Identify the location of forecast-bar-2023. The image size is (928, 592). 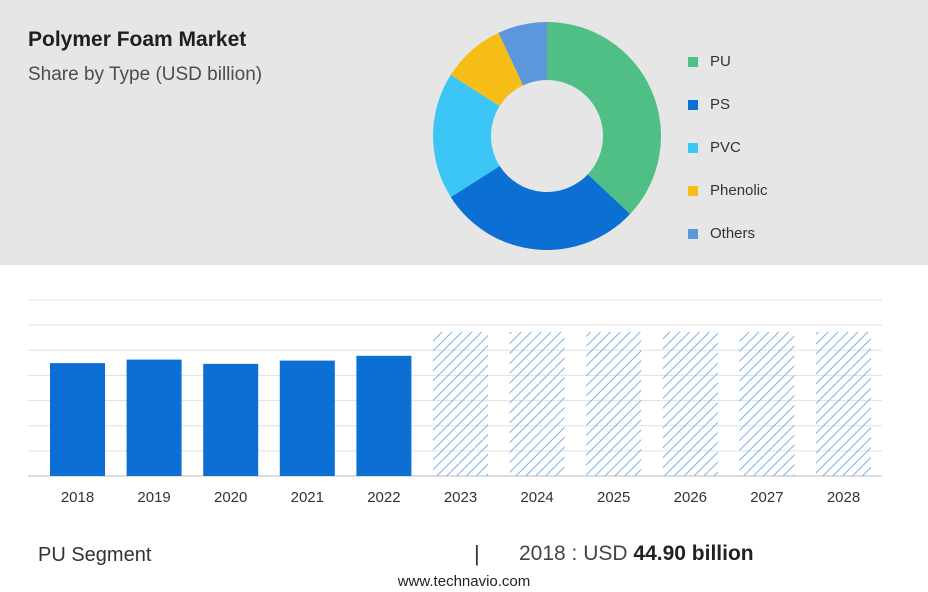
(460, 403).